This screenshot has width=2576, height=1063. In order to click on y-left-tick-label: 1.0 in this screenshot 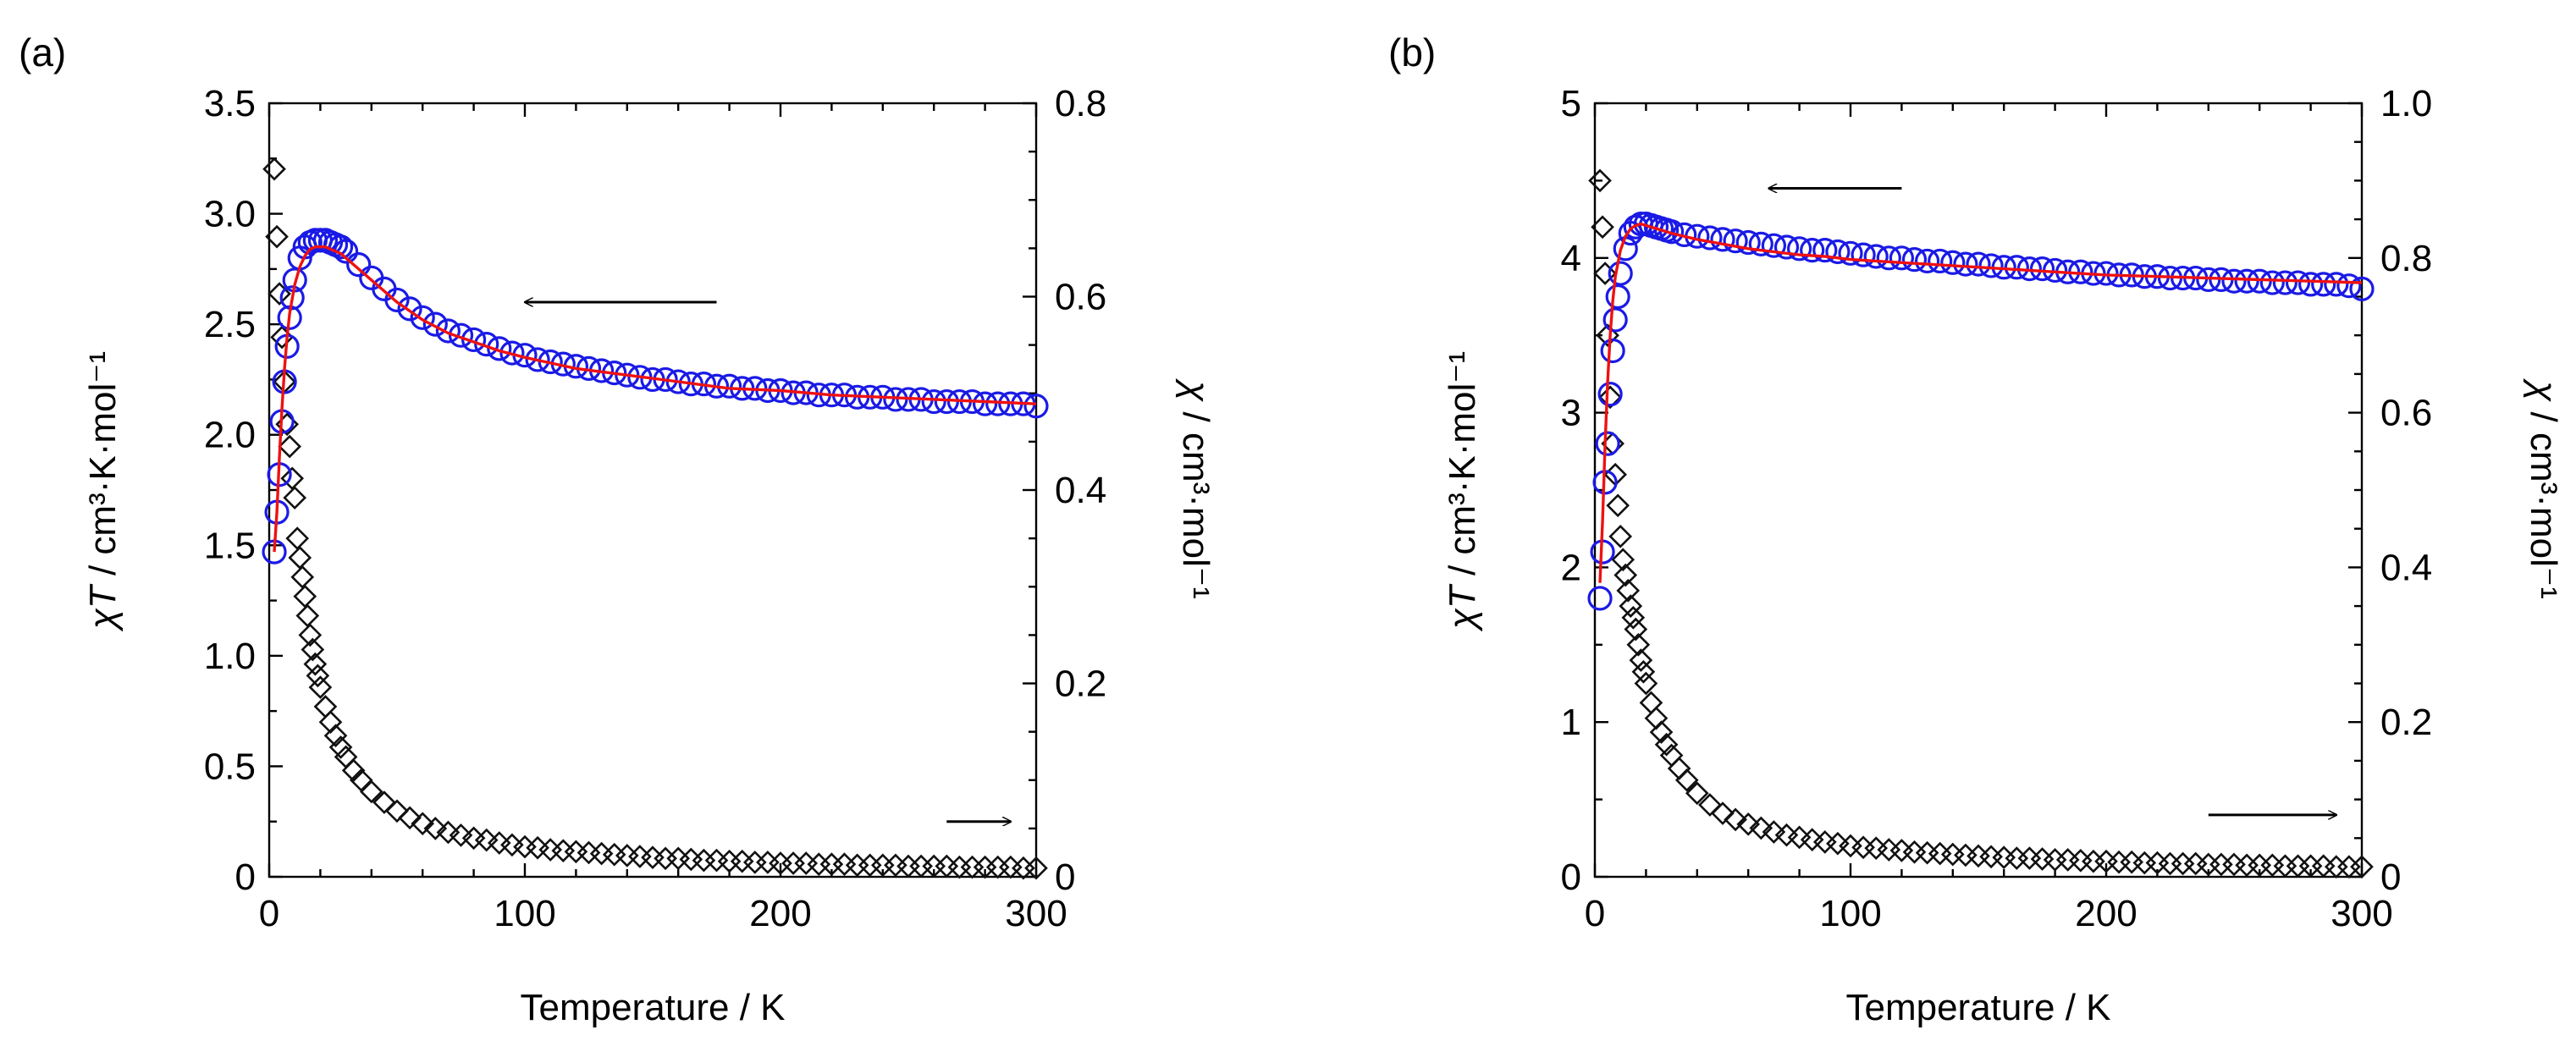, I will do `click(230, 657)`.